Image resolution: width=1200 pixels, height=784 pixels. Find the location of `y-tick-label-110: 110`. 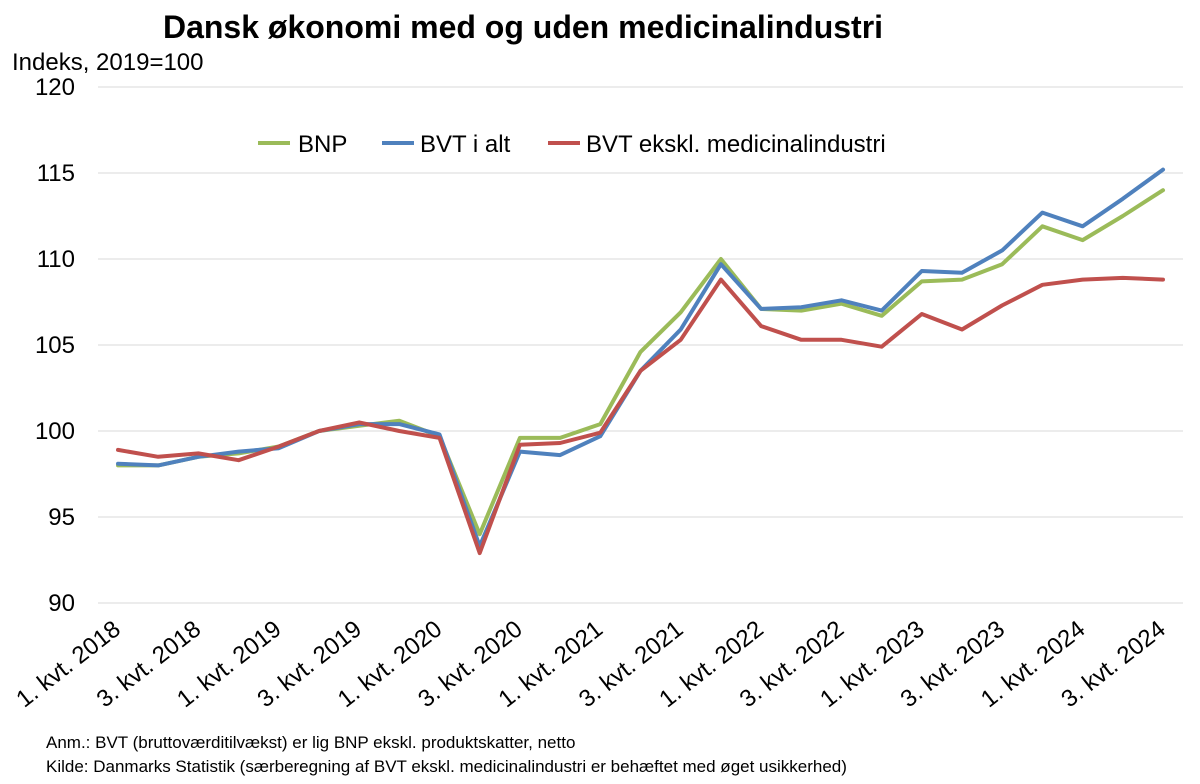

y-tick-label-110: 110 is located at coordinates (56, 259).